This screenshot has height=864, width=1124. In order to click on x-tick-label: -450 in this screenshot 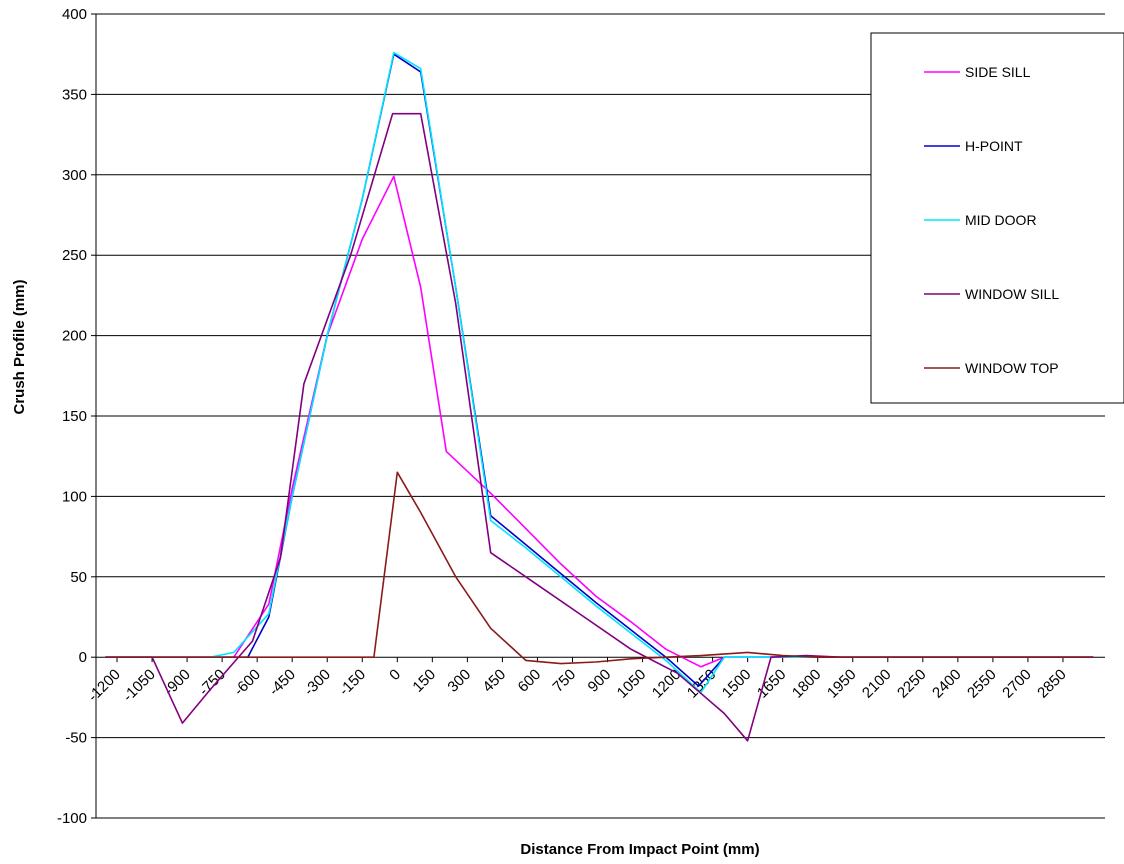, I will do `click(282, 682)`.